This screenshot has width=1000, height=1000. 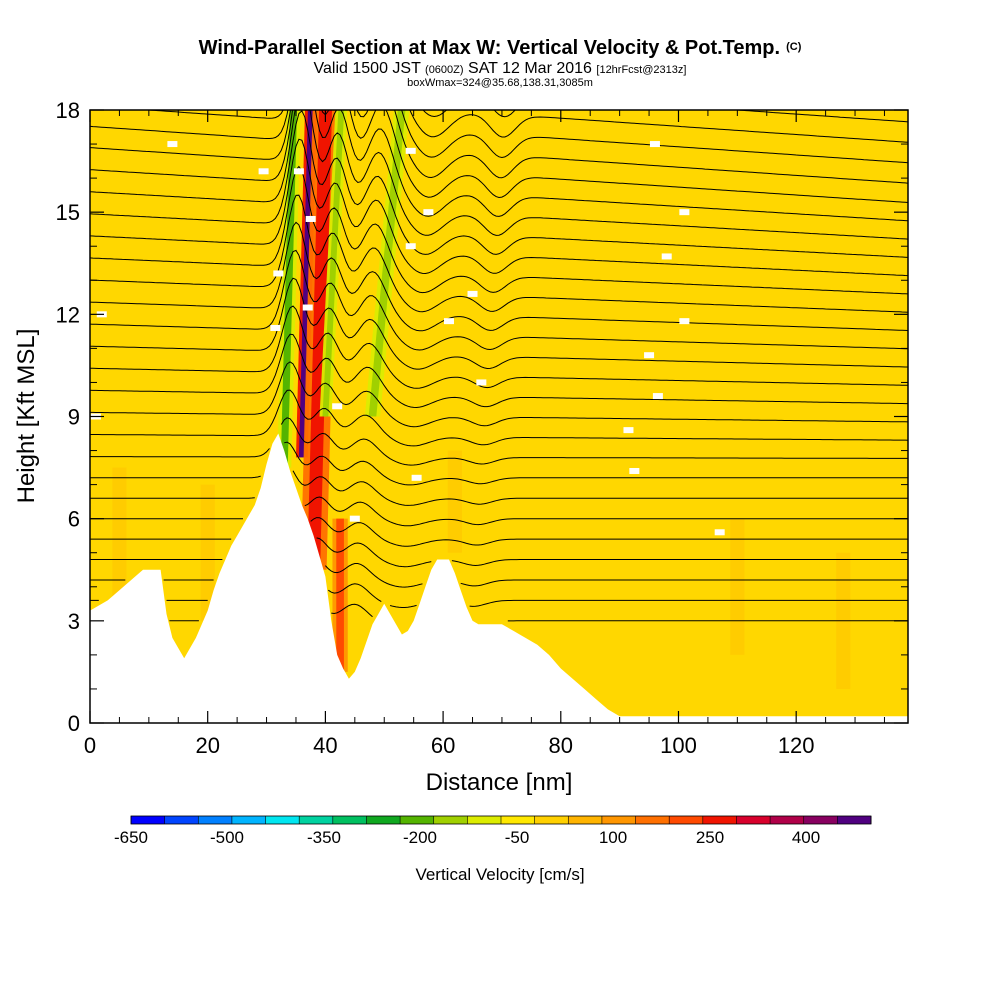 I want to click on x-tick-label: 20, so click(x=207, y=745).